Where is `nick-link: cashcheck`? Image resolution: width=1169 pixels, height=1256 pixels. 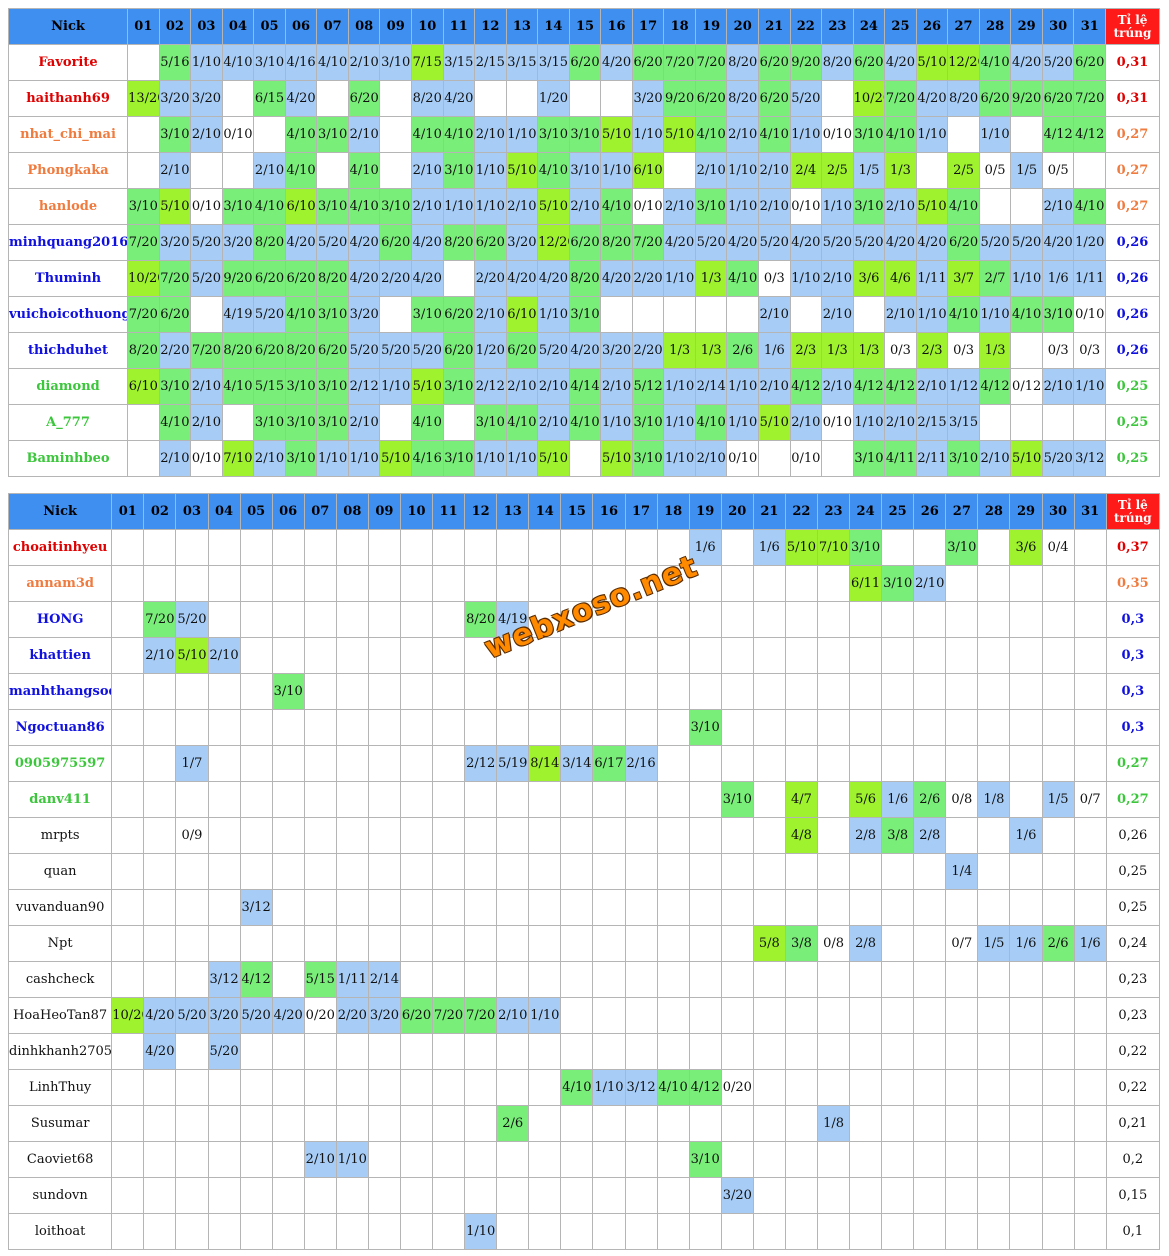
nick-link: cashcheck is located at coordinates (60, 979).